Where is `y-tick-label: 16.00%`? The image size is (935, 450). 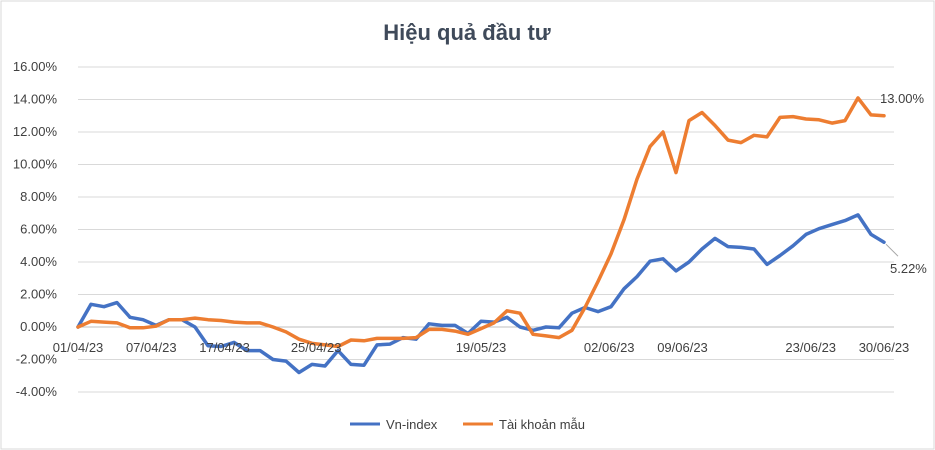 y-tick-label: 16.00% is located at coordinates (35, 66).